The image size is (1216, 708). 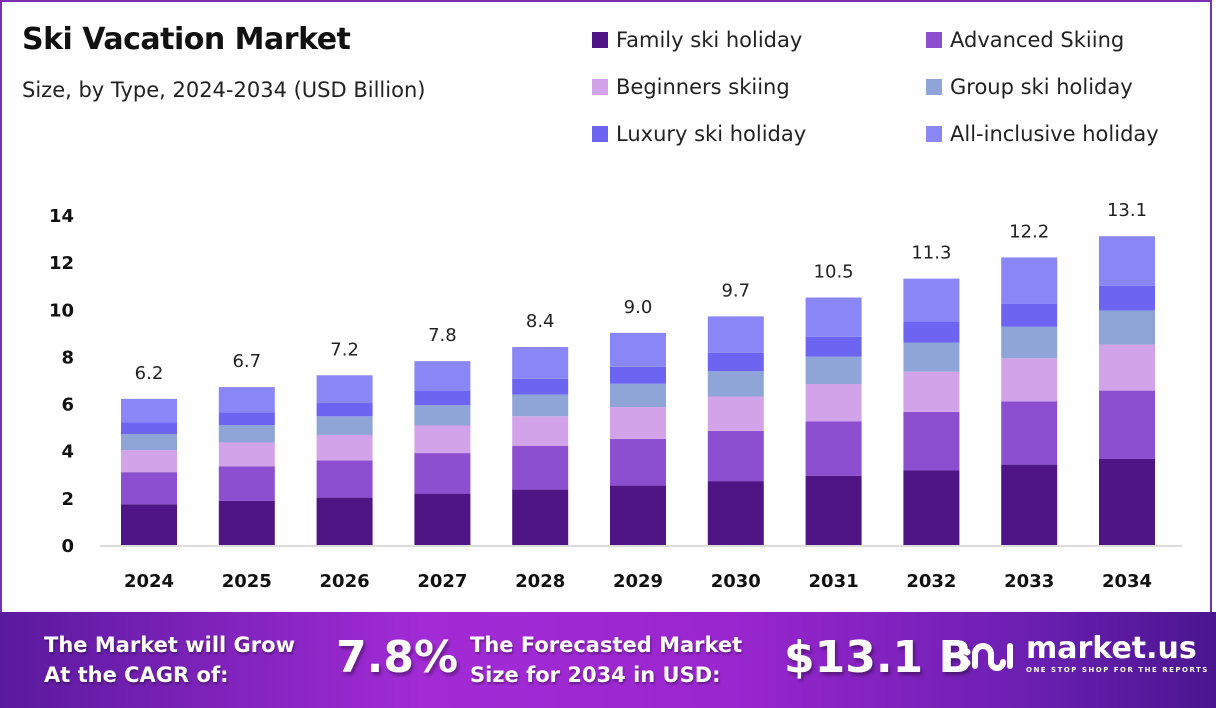 What do you see at coordinates (691, 87) in the screenshot?
I see `legend-item-beginners: Beginners skiing` at bounding box center [691, 87].